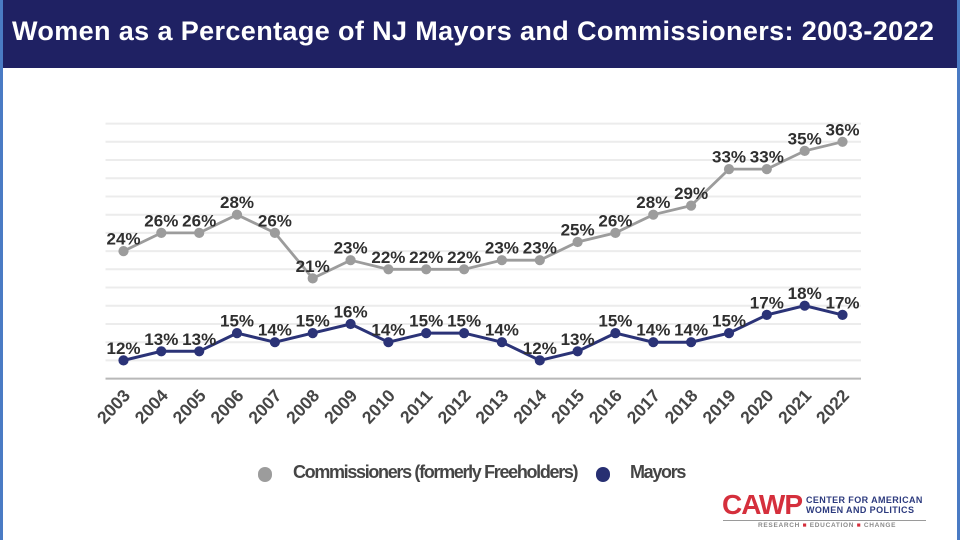  I want to click on svg-text: 24%, so click(123, 239).